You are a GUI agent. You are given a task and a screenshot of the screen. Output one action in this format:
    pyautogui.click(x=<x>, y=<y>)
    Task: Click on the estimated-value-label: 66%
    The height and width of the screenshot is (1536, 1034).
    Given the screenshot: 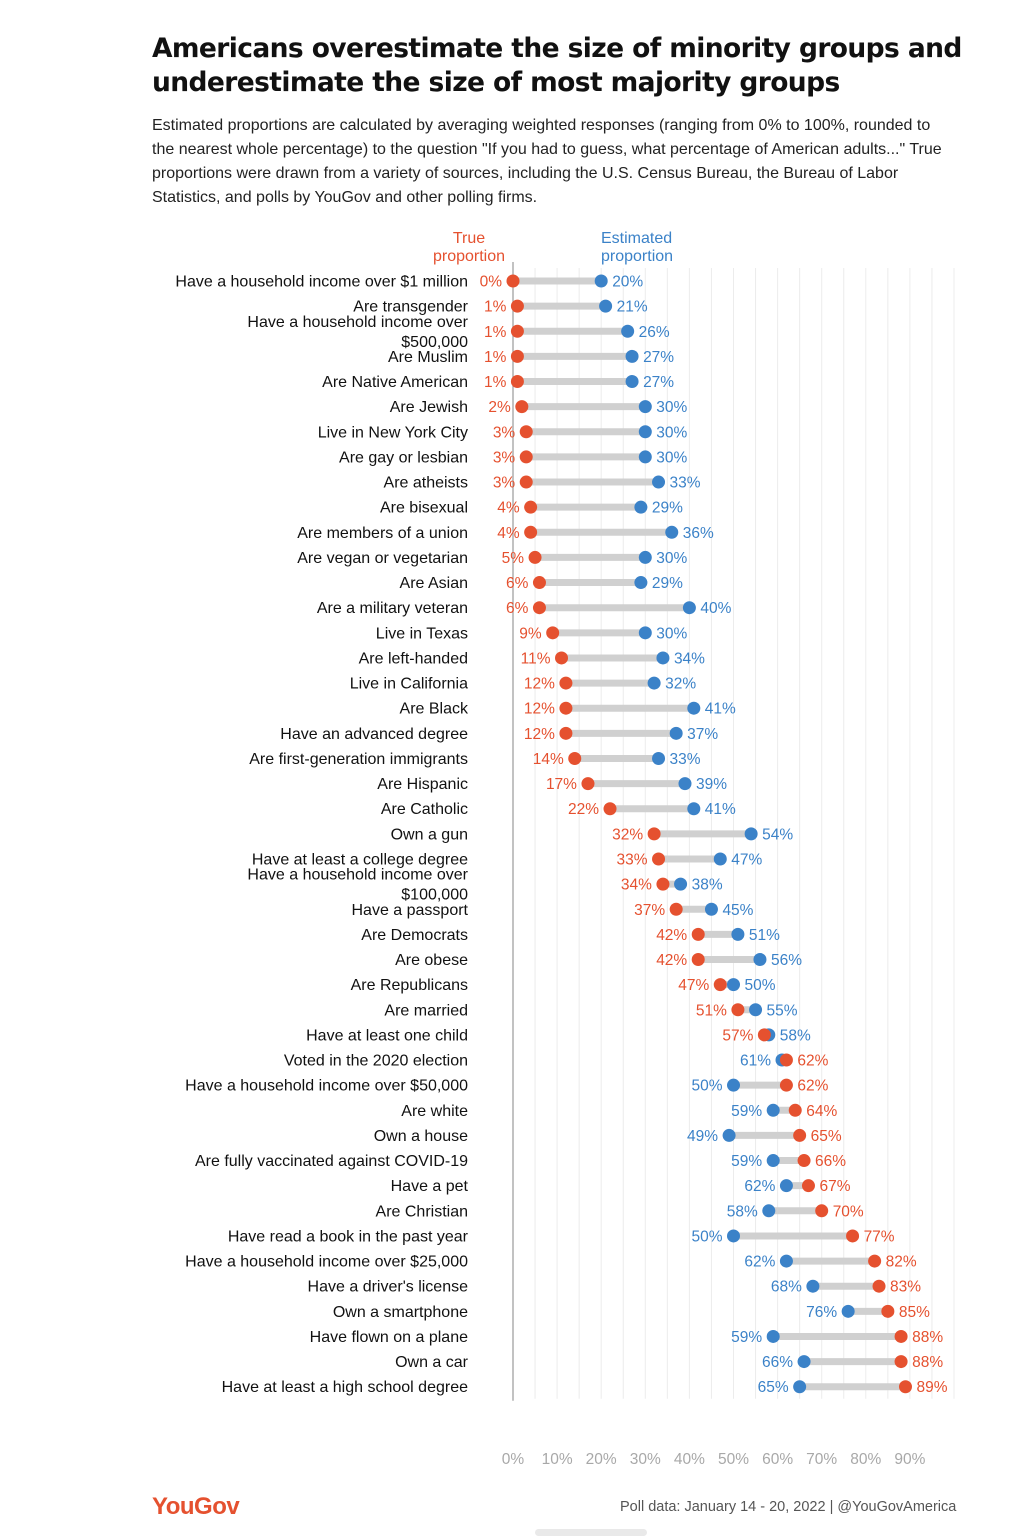 What is the action you would take?
    pyautogui.click(x=777, y=1362)
    